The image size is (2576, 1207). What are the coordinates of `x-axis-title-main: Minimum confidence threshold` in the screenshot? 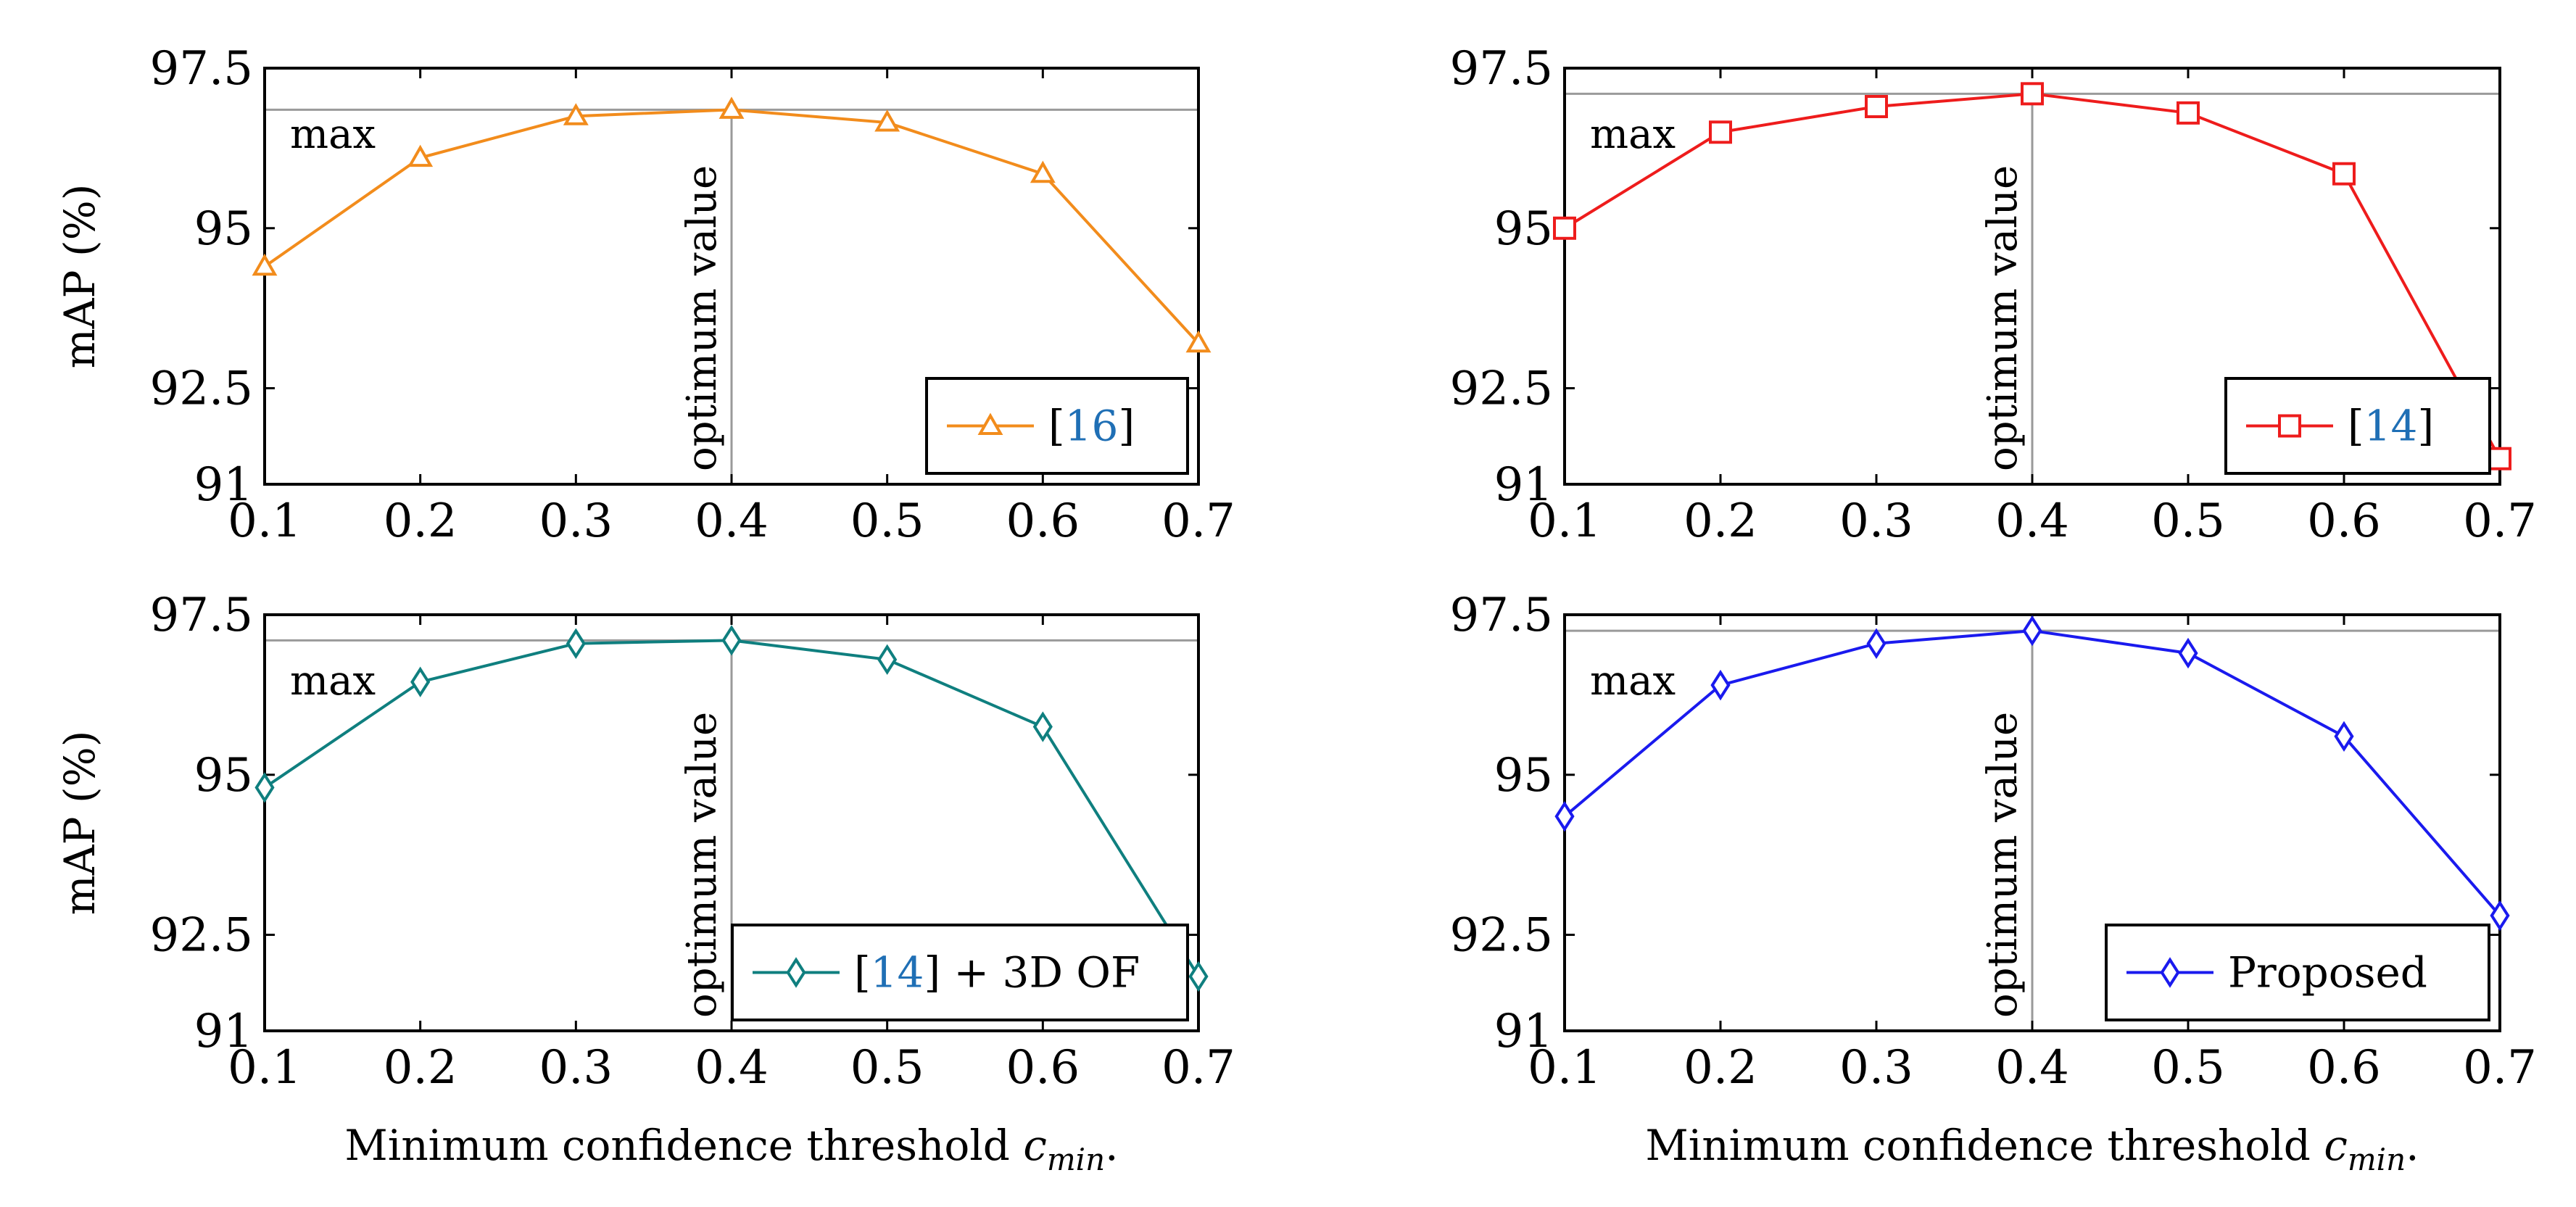 It's located at (1985, 1145).